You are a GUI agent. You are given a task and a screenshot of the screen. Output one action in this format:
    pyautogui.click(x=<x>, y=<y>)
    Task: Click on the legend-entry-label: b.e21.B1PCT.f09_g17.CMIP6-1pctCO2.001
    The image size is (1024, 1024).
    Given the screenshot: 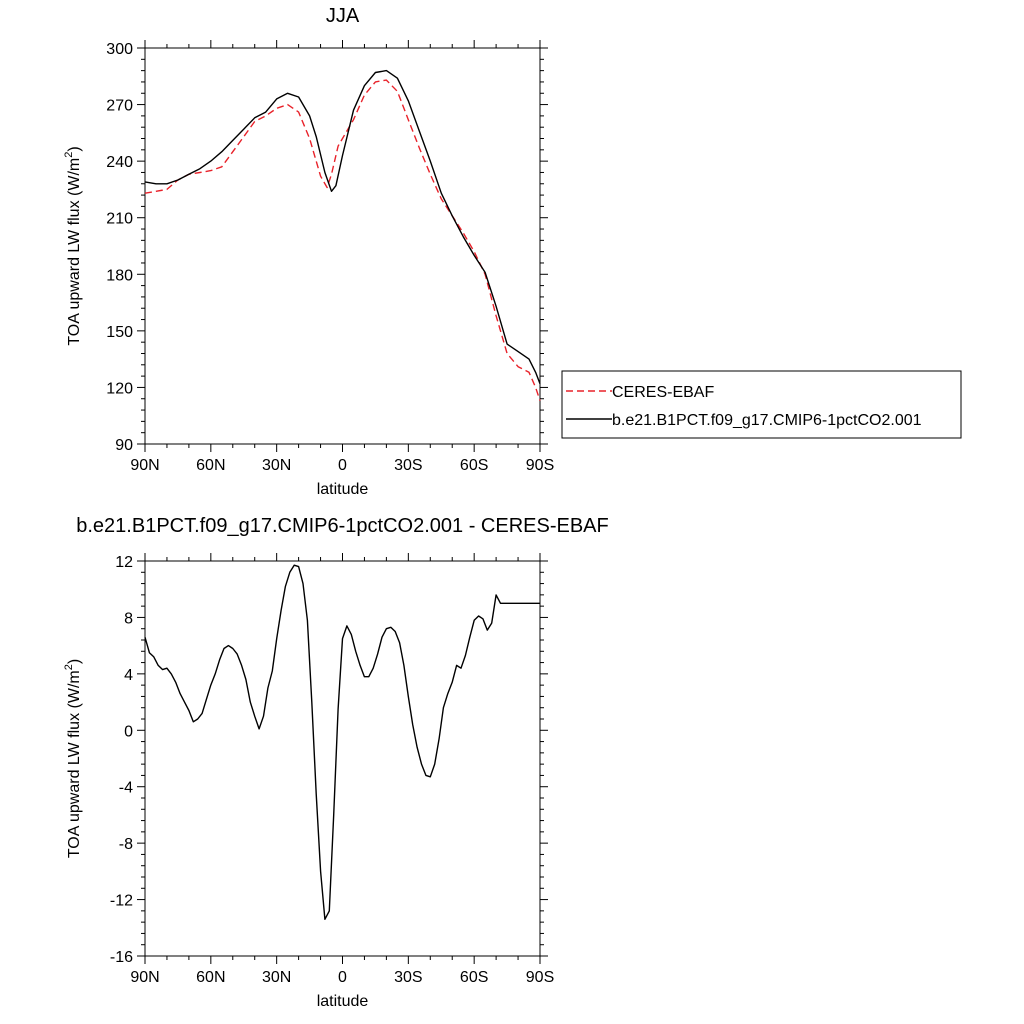 What is the action you would take?
    pyautogui.click(x=767, y=420)
    